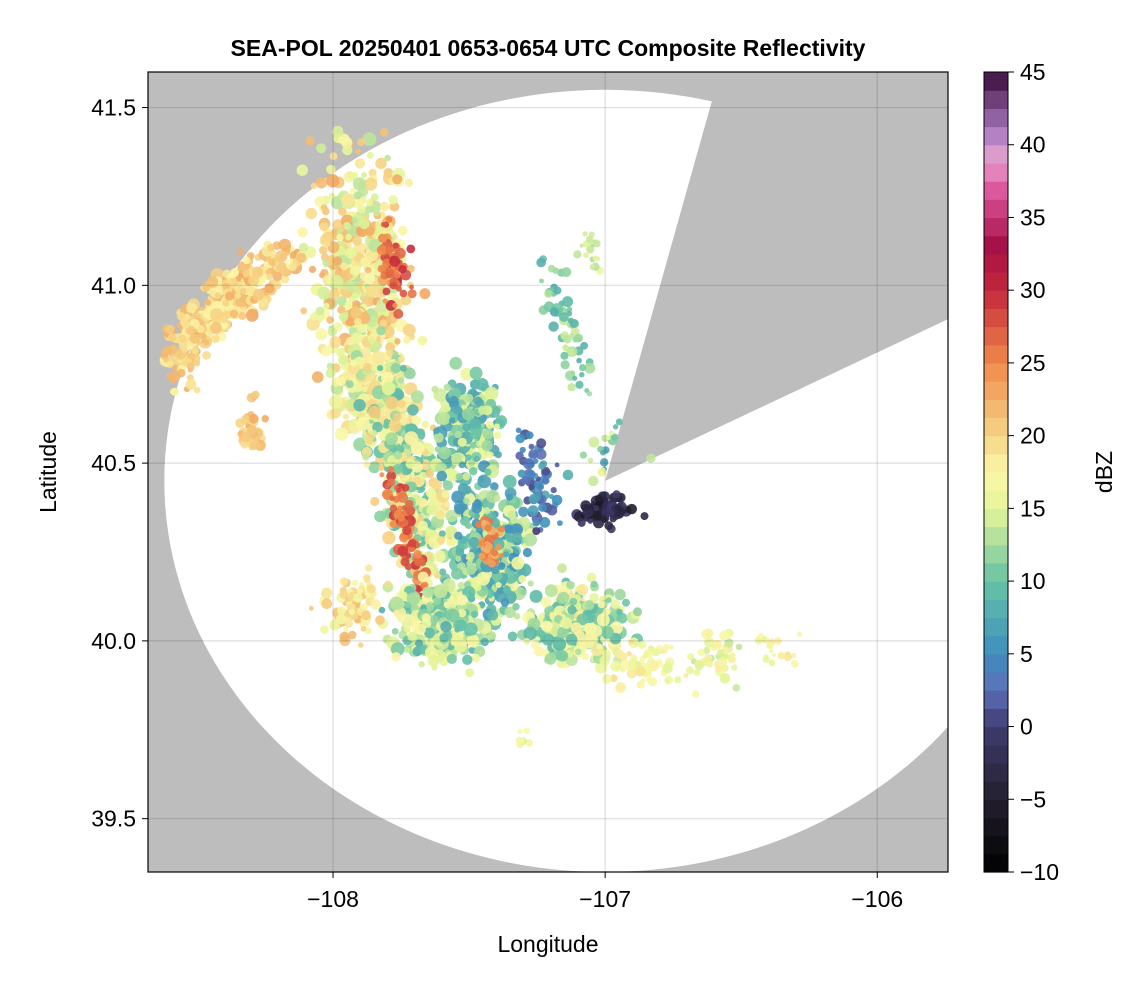  Describe the element at coordinates (1104, 472) in the screenshot. I see `colorbar-label: dBZ` at that location.